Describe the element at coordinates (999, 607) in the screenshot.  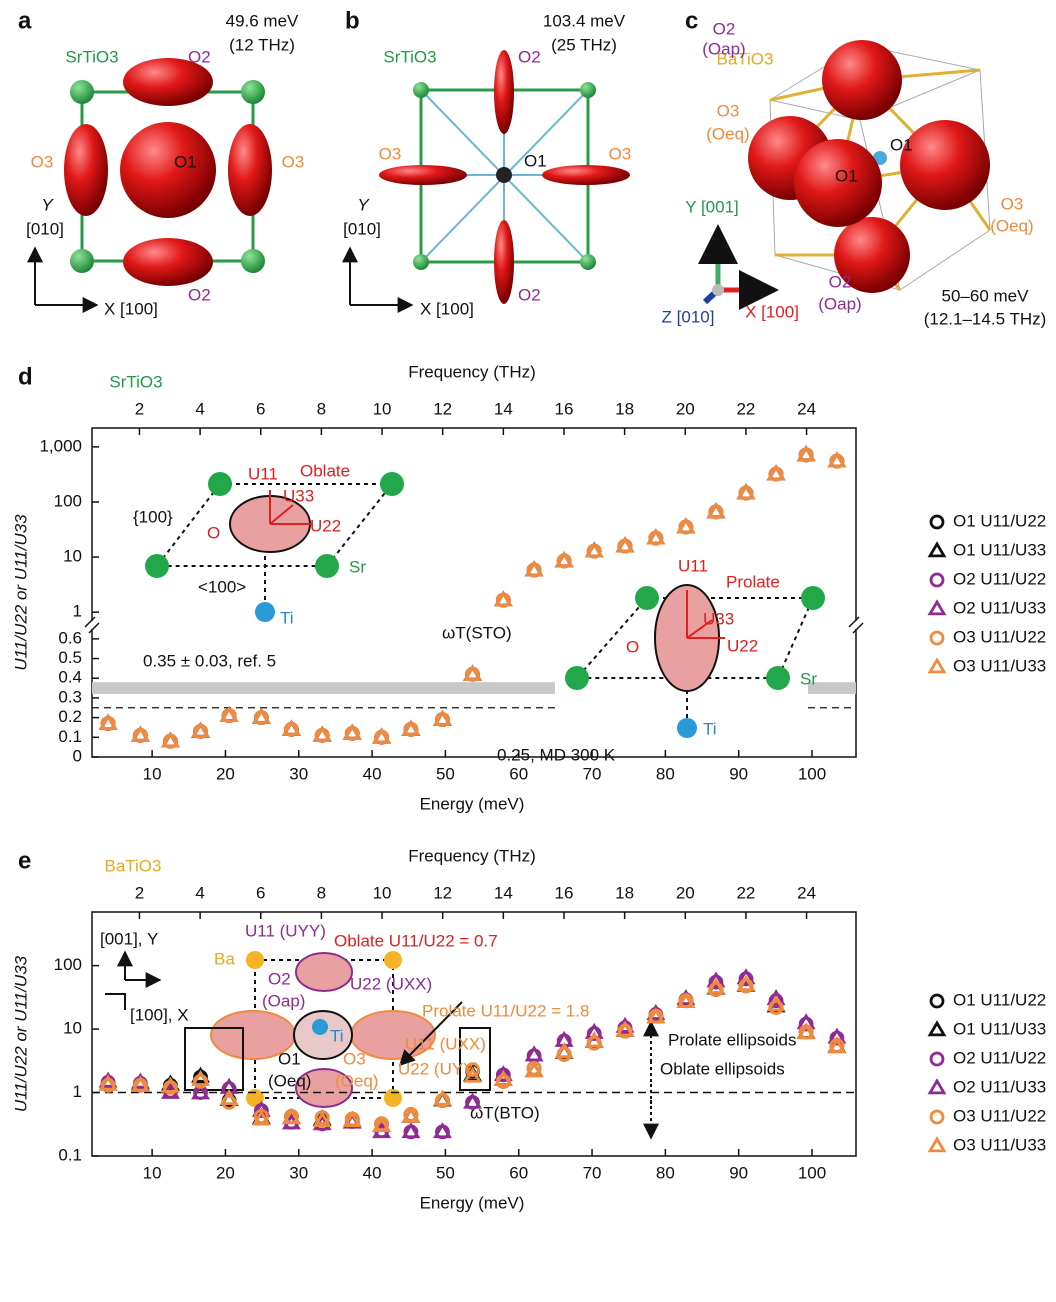
I see `legend-label: O2 U11/U33` at that location.